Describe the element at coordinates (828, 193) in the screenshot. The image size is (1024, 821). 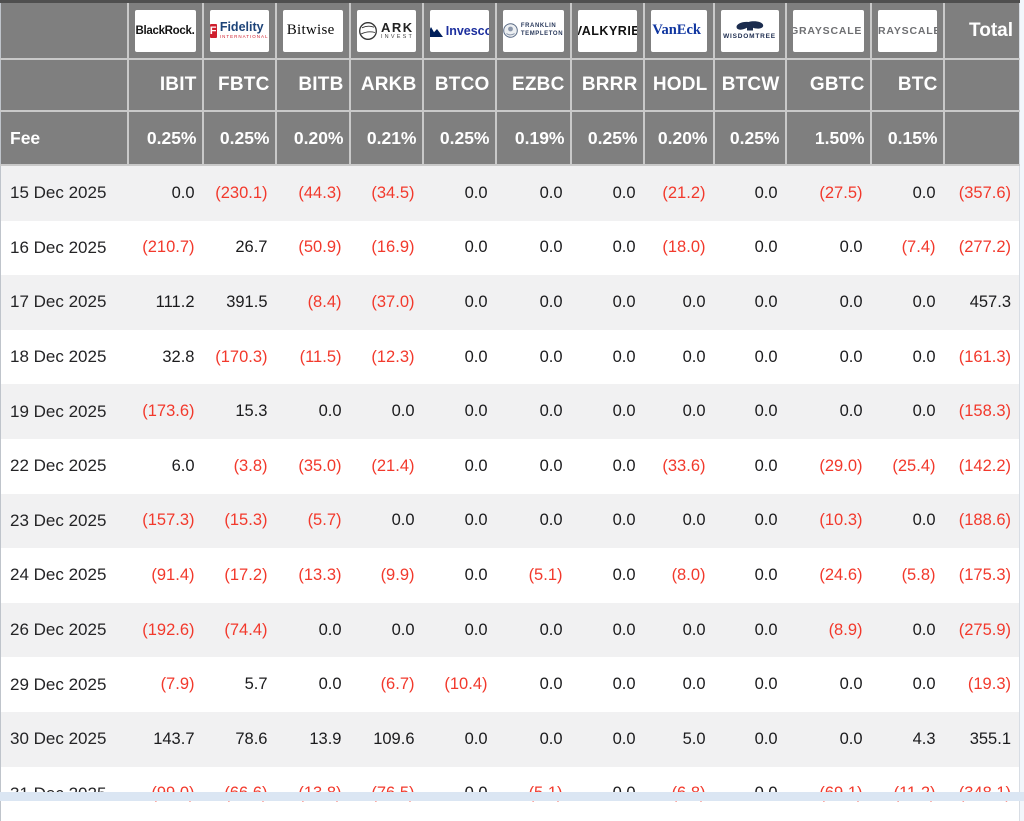
I see `flow-cell: (27.5)` at that location.